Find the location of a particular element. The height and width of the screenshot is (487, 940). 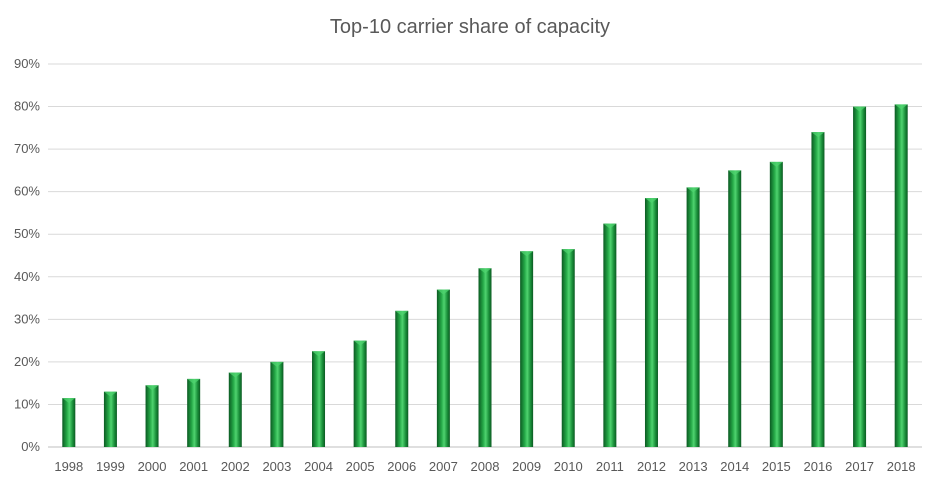

y-tick-label: 40% is located at coordinates (27, 276).